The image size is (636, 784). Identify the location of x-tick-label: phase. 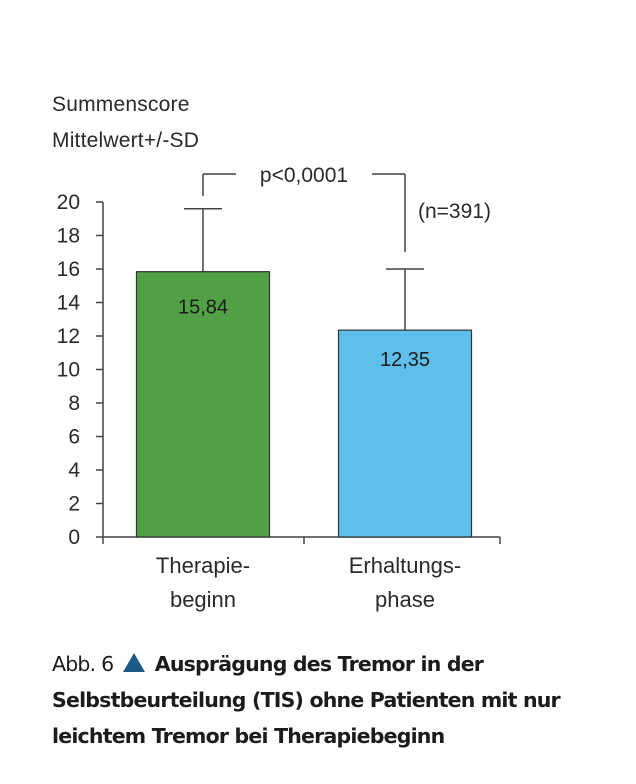
(405, 599).